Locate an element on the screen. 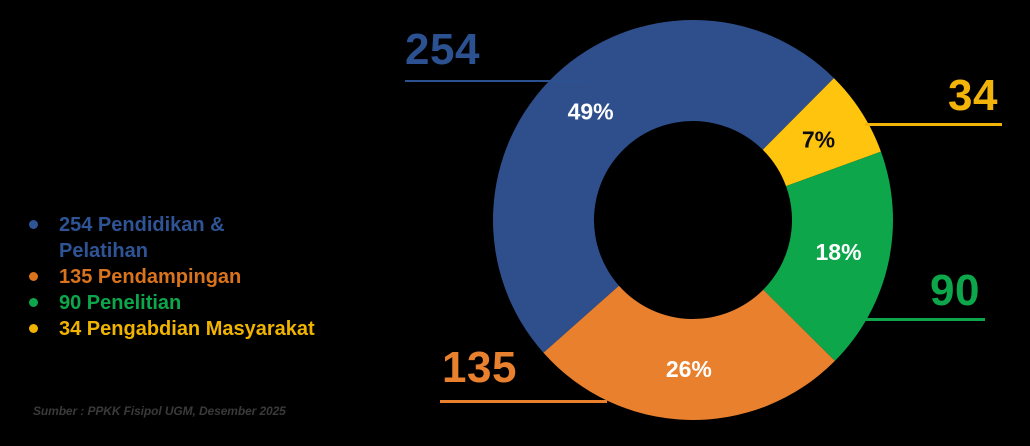  legend-item-pengabdian: 34 Pengabdian Masyarakat is located at coordinates (172, 329).